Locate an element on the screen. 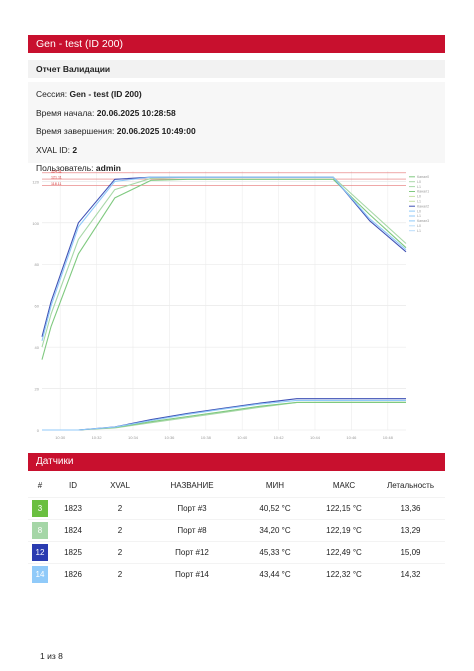 This screenshot has height=671, width=474. session-label: Сессия: is located at coordinates (52, 94).